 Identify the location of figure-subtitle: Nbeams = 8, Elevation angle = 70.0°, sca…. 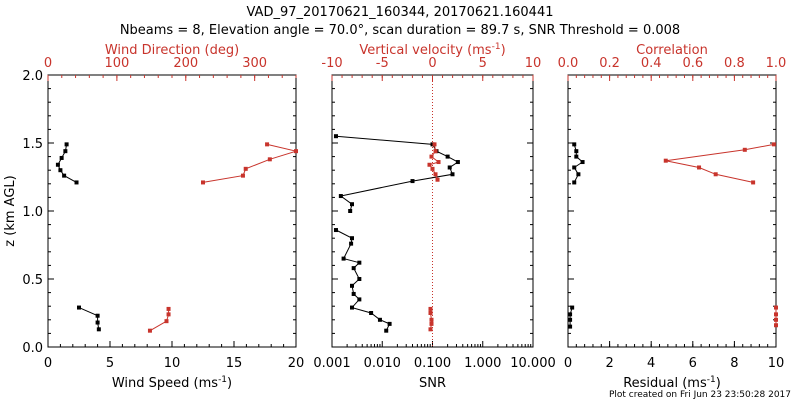
(400, 30).